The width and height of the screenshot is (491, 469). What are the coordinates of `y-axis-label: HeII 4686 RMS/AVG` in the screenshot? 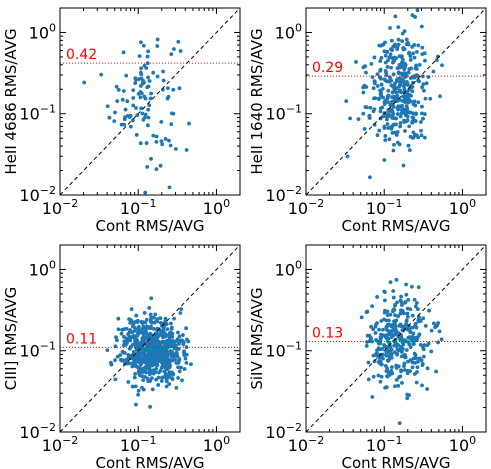 It's located at (11, 101).